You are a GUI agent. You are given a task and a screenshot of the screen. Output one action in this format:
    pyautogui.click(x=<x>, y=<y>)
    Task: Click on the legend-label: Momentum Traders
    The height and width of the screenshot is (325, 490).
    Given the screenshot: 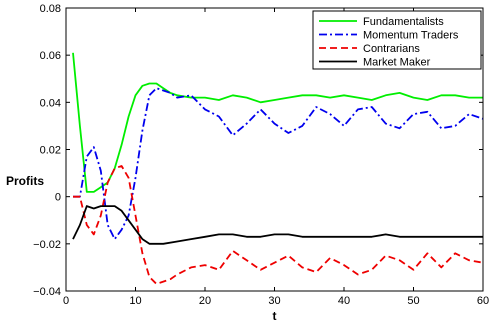 What is the action you would take?
    pyautogui.click(x=411, y=36)
    